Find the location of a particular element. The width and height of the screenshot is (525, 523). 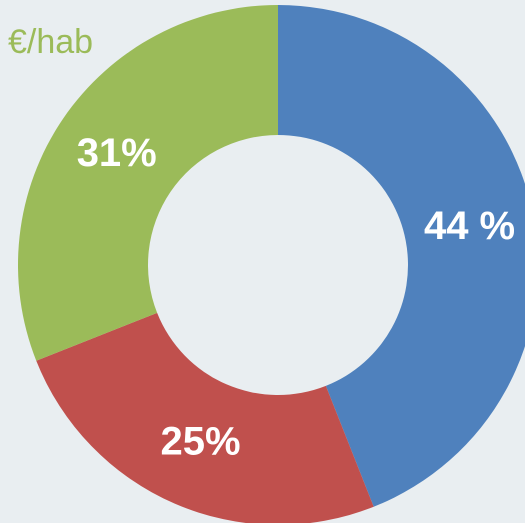

value-label: 31% is located at coordinates (117, 153).